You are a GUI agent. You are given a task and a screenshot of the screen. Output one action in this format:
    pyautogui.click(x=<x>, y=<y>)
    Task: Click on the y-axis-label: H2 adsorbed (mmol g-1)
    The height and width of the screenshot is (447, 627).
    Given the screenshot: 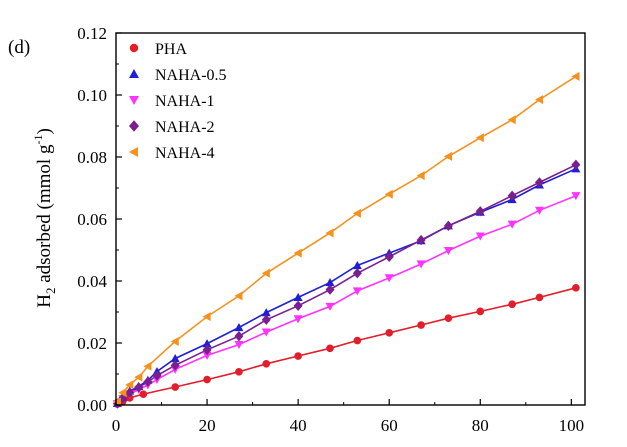 What is the action you would take?
    pyautogui.click(x=44, y=218)
    